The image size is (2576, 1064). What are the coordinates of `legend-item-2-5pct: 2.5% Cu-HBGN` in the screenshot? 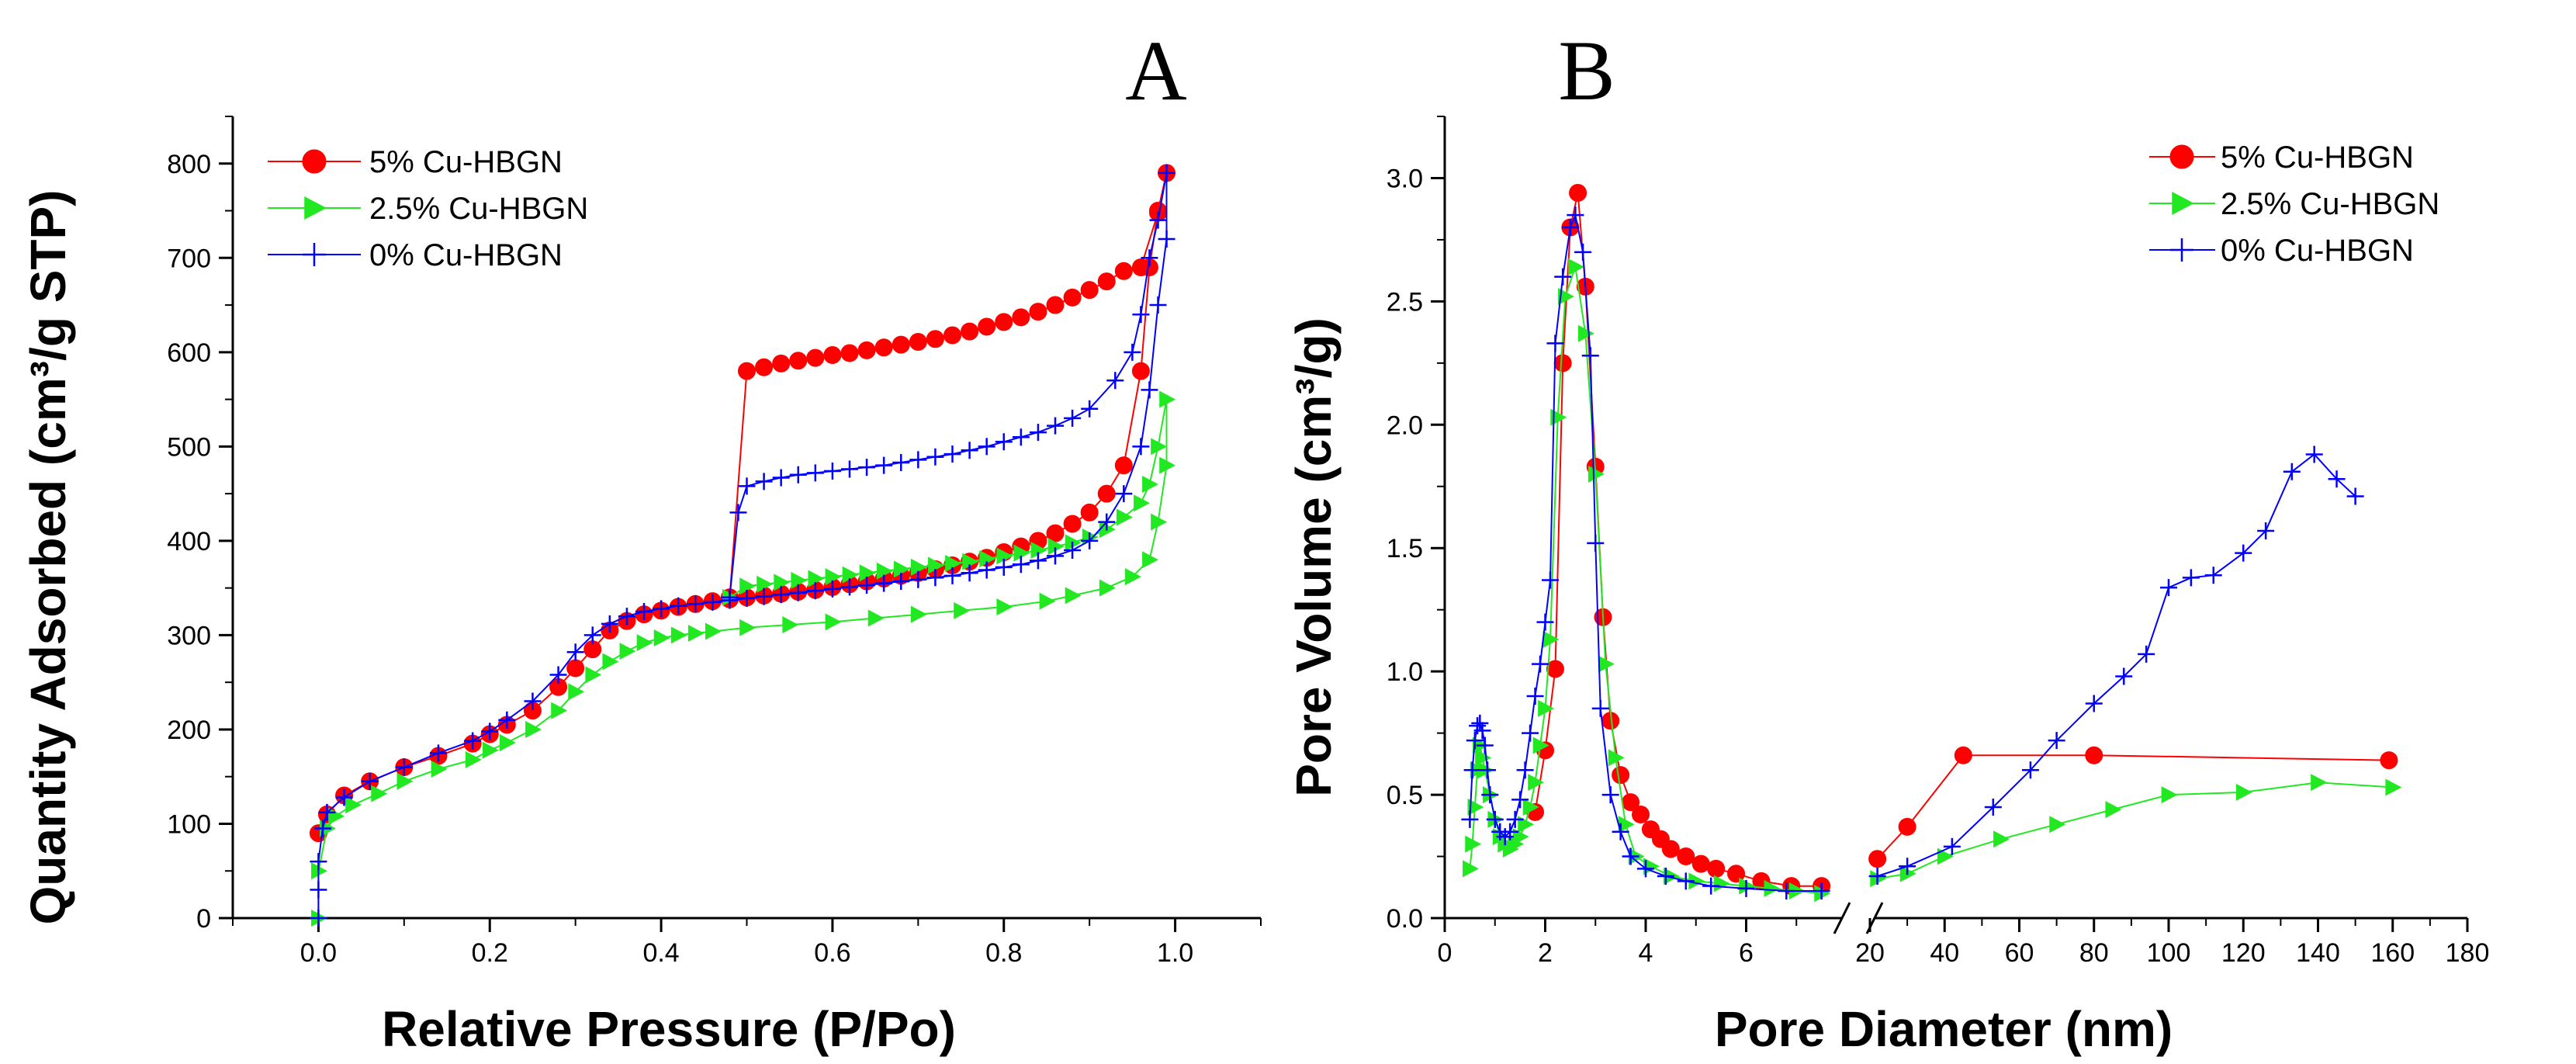 It's located at (428, 209).